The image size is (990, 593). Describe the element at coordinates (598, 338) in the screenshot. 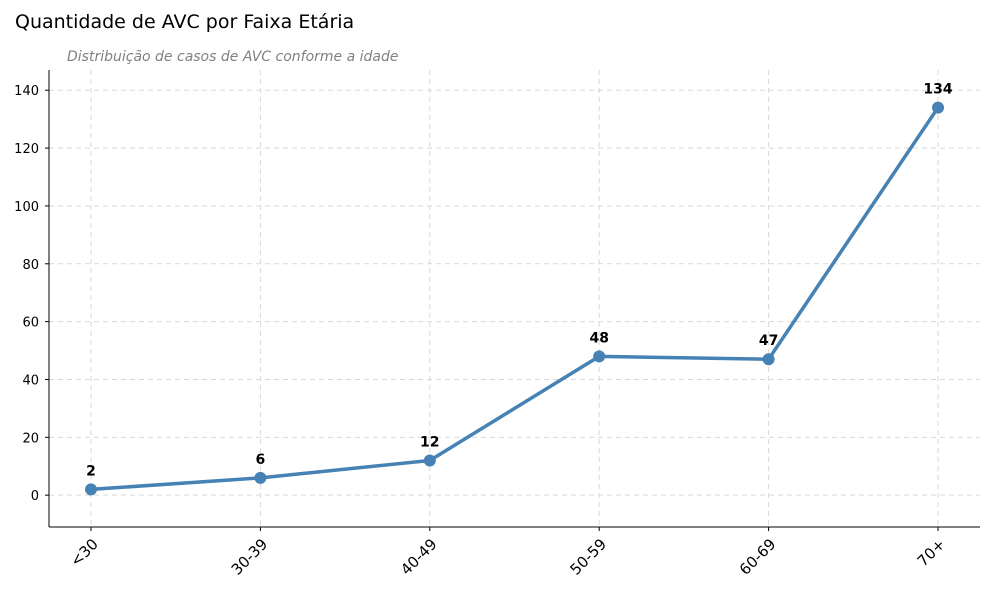

I see `data-label-3: 48` at that location.